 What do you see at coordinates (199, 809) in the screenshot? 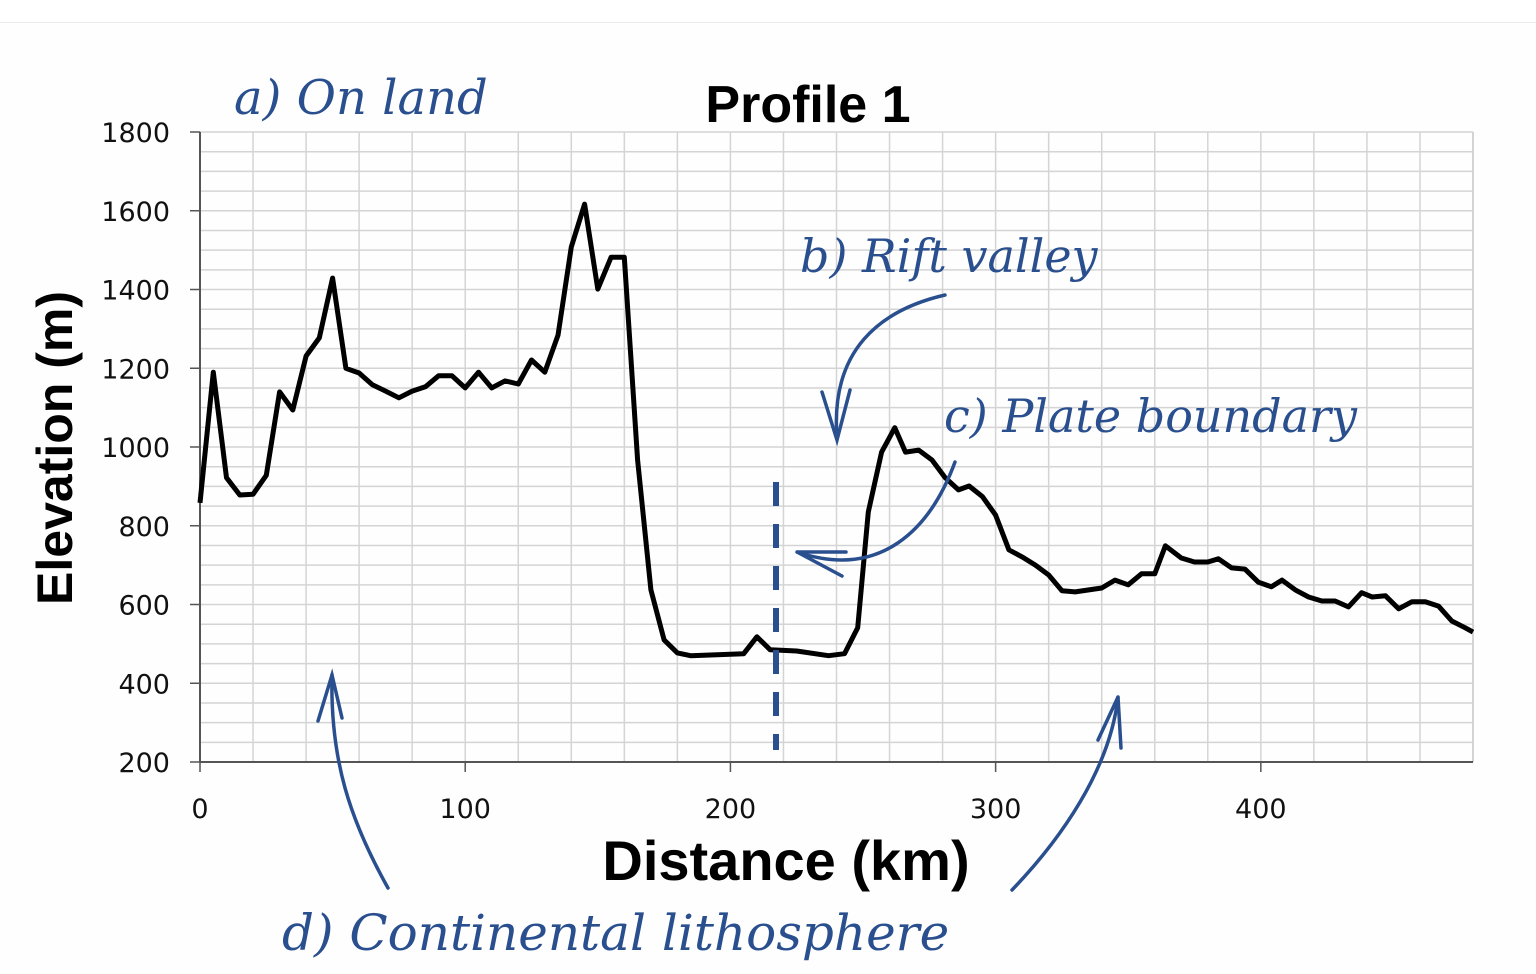
I see `x-tick-label: 0` at bounding box center [199, 809].